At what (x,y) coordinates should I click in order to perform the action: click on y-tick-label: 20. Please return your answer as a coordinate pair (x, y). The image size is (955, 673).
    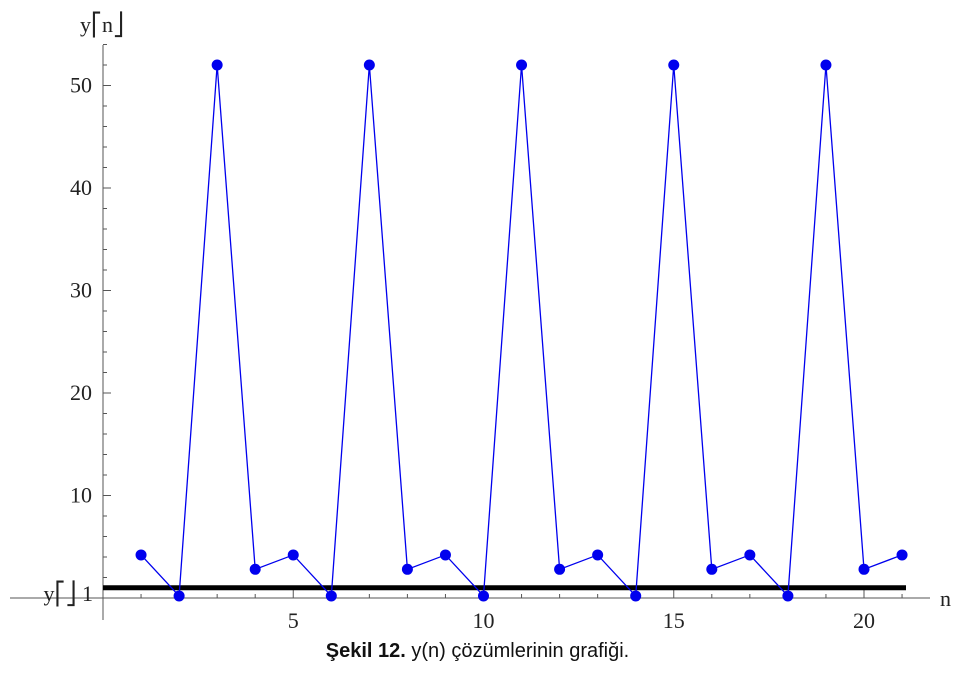
    Looking at the image, I should click on (81, 392).